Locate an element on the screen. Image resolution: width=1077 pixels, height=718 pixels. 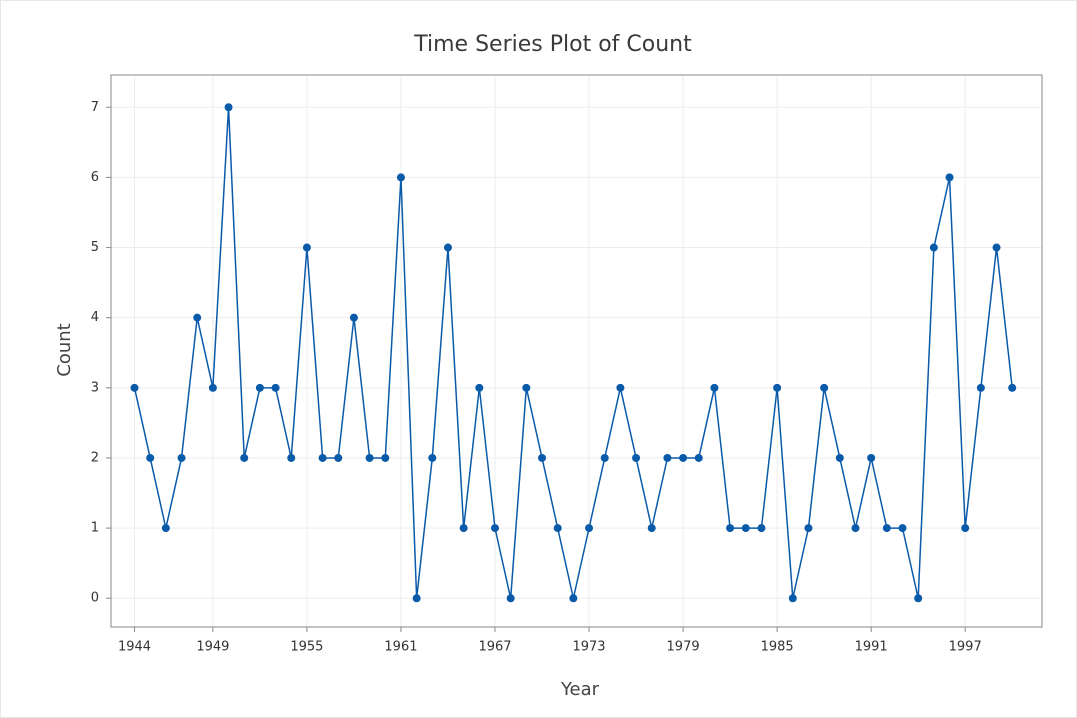
y-tick-label: 2 is located at coordinates (95, 457).